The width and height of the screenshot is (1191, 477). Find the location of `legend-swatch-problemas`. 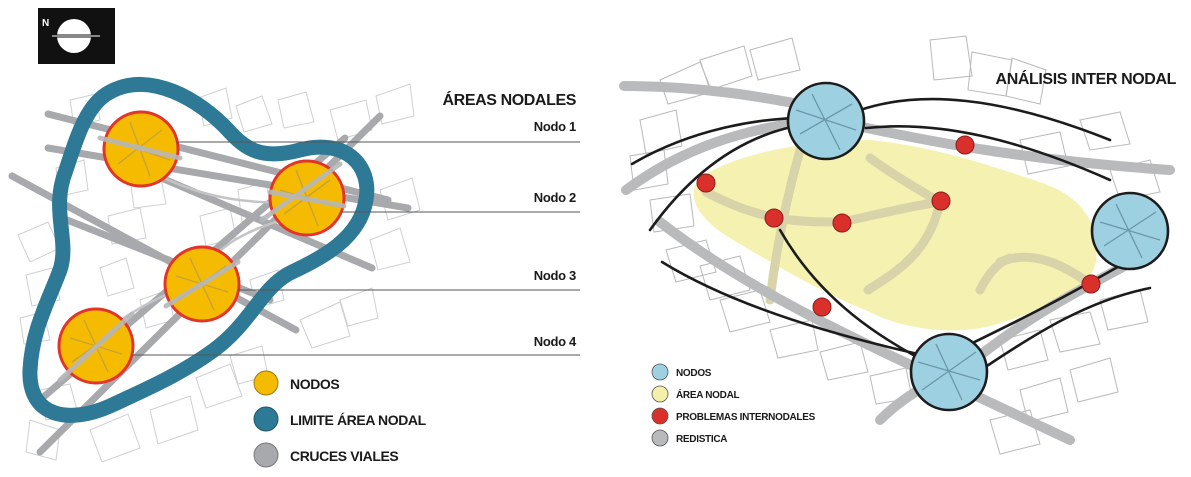

legend-swatch-problemas is located at coordinates (660, 416).